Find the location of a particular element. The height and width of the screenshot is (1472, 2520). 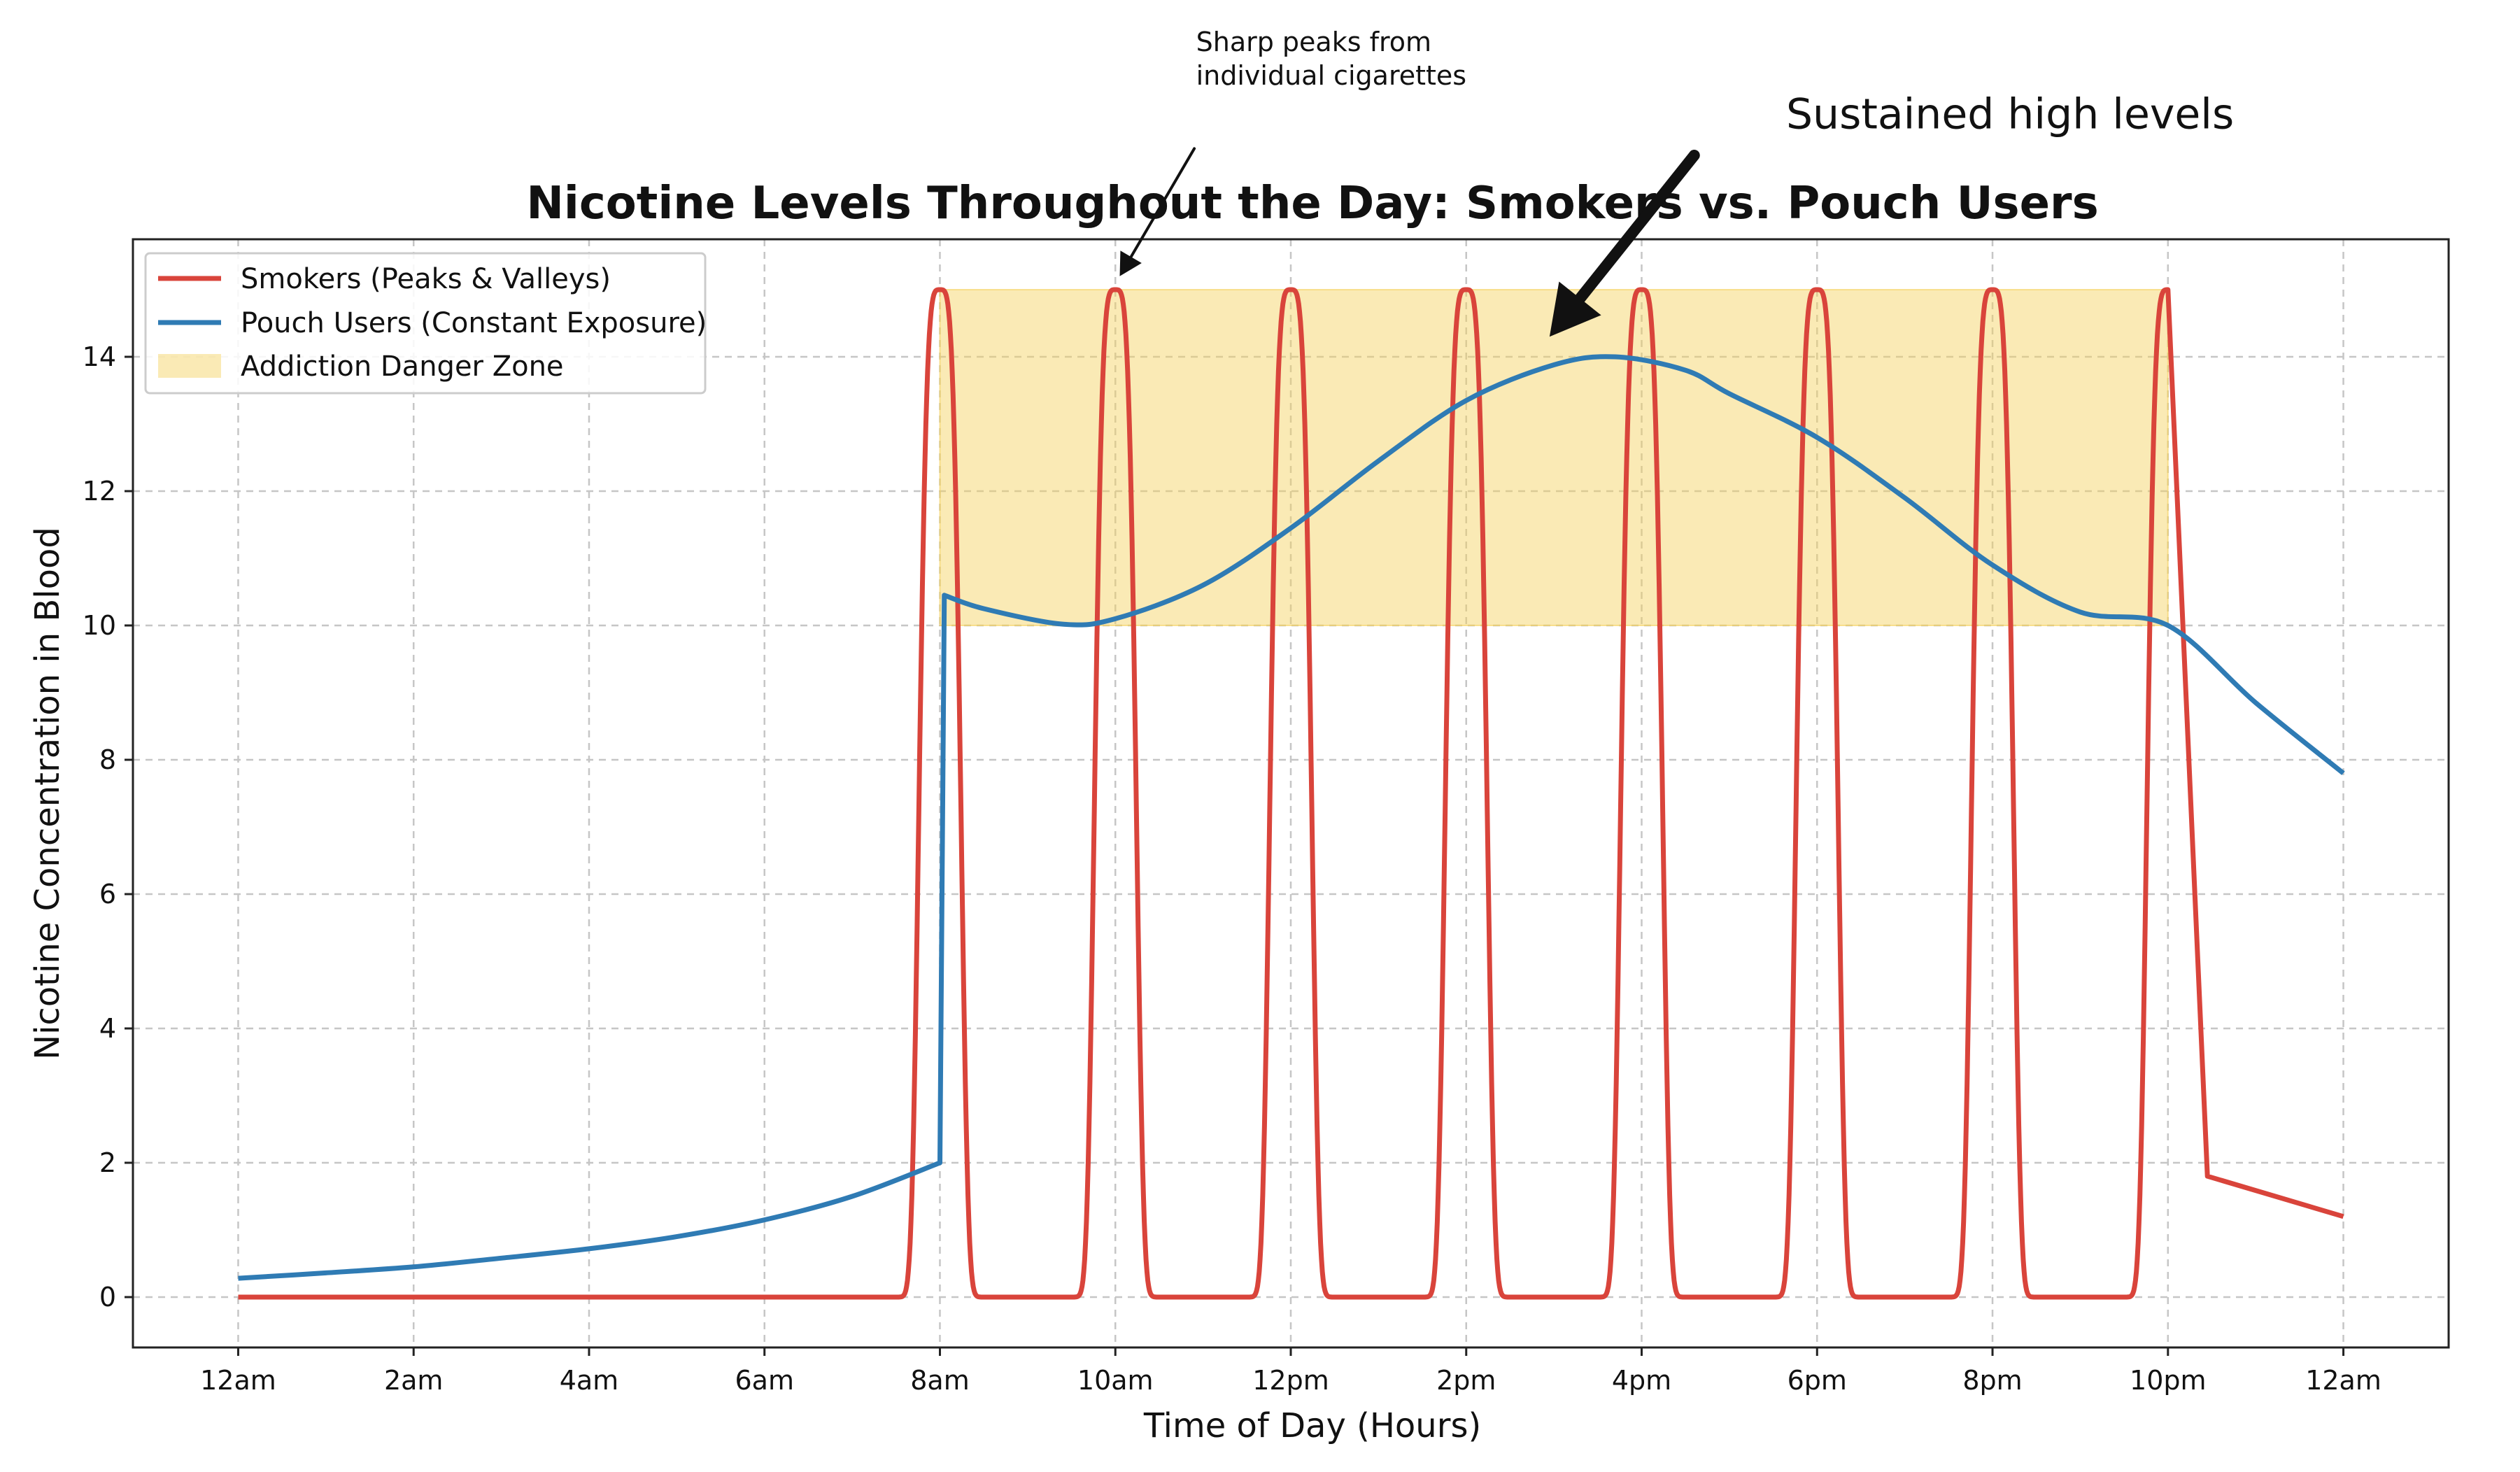

annotation-line: Sustained high levels is located at coordinates (2010, 114).